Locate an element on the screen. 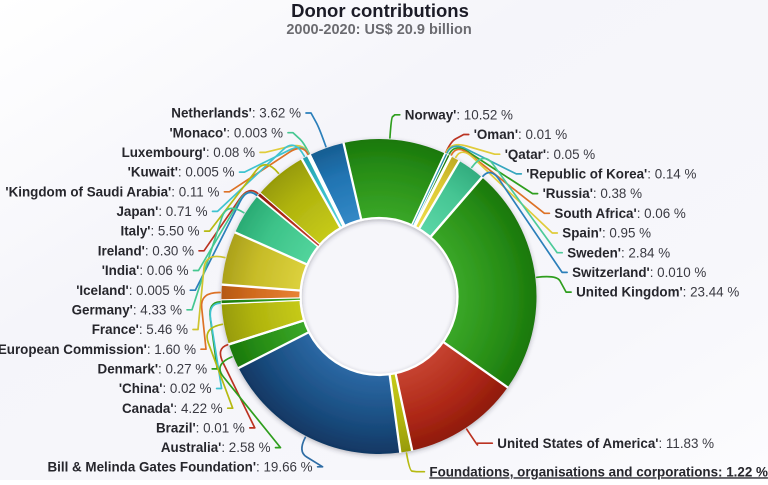 The width and height of the screenshot is (768, 485). svg-text: 'China': 0.02 % is located at coordinates (165, 388).